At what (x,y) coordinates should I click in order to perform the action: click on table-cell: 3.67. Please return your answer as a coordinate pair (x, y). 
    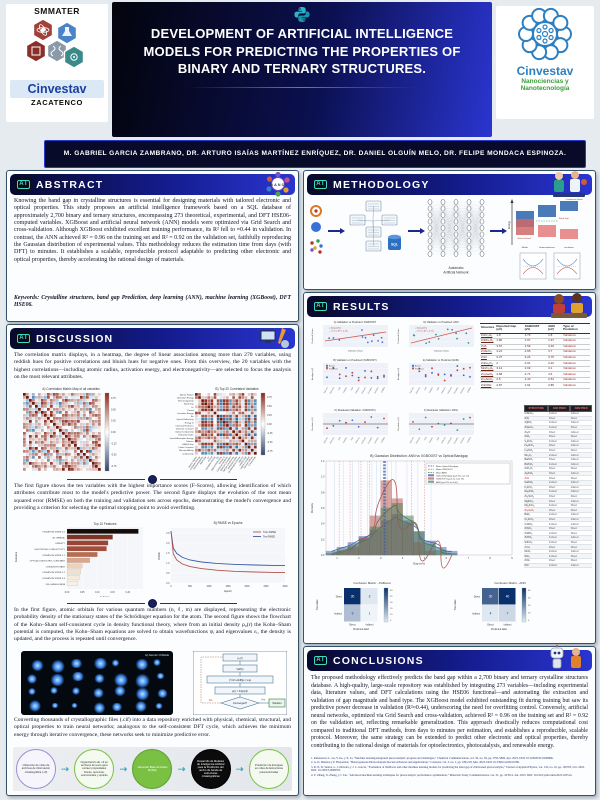
    Looking at the image, I should click on (509, 347).